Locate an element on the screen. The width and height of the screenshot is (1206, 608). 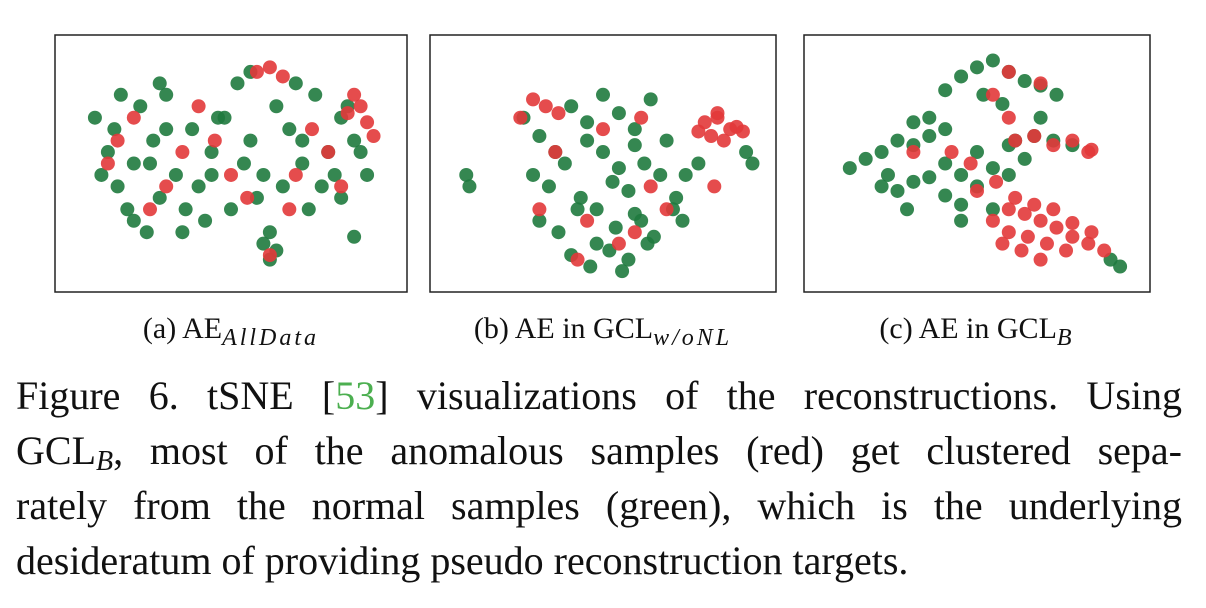
caption-text: Figure 6. tSNE [ is located at coordinates (176, 395).